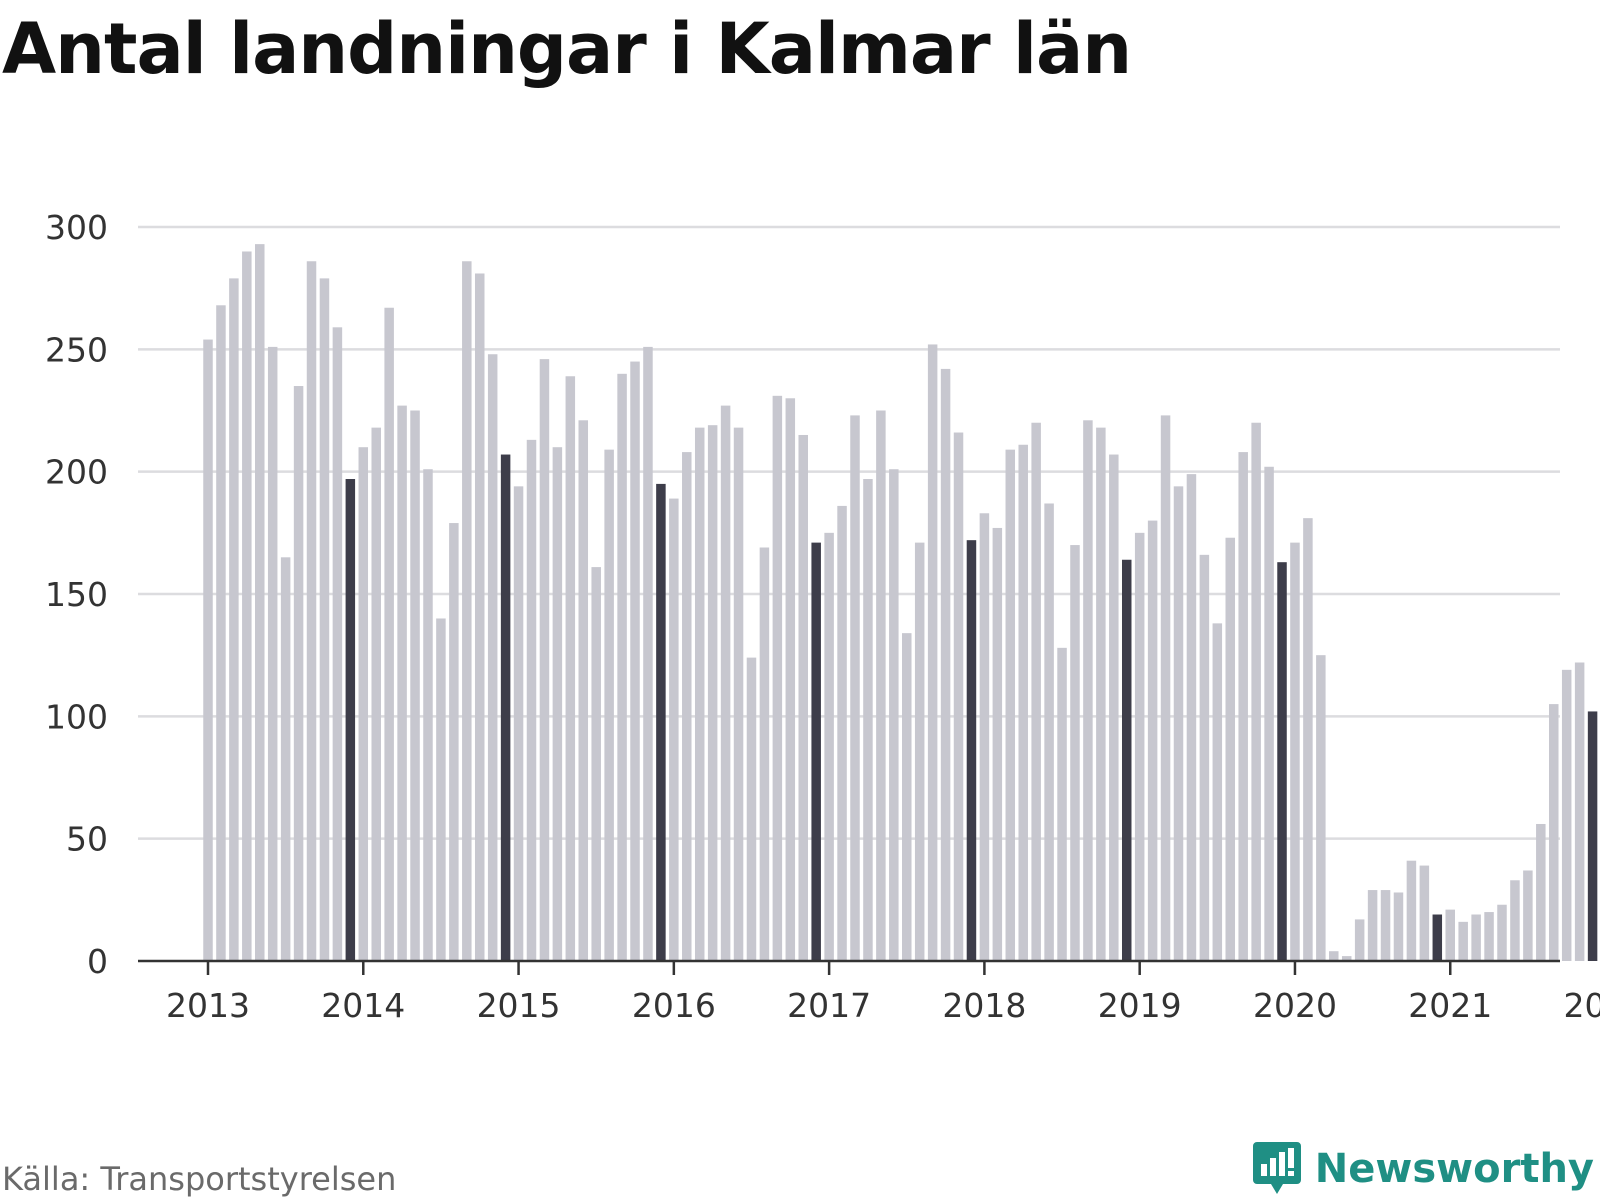 The height and width of the screenshot is (1200, 1600). What do you see at coordinates (208, 1005) in the screenshot?
I see `x-tick-label: 2013` at bounding box center [208, 1005].